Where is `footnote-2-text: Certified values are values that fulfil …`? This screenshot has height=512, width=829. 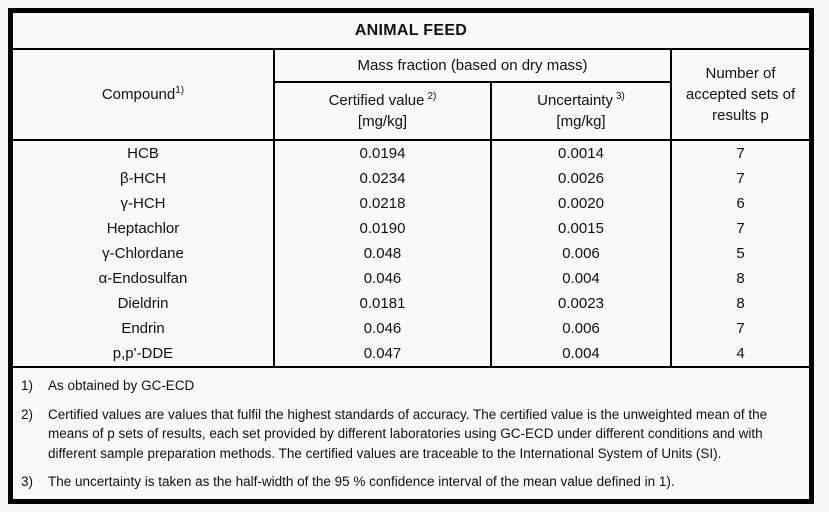 footnote-2-text: Certified values are values that fulfil … is located at coordinates (408, 433).